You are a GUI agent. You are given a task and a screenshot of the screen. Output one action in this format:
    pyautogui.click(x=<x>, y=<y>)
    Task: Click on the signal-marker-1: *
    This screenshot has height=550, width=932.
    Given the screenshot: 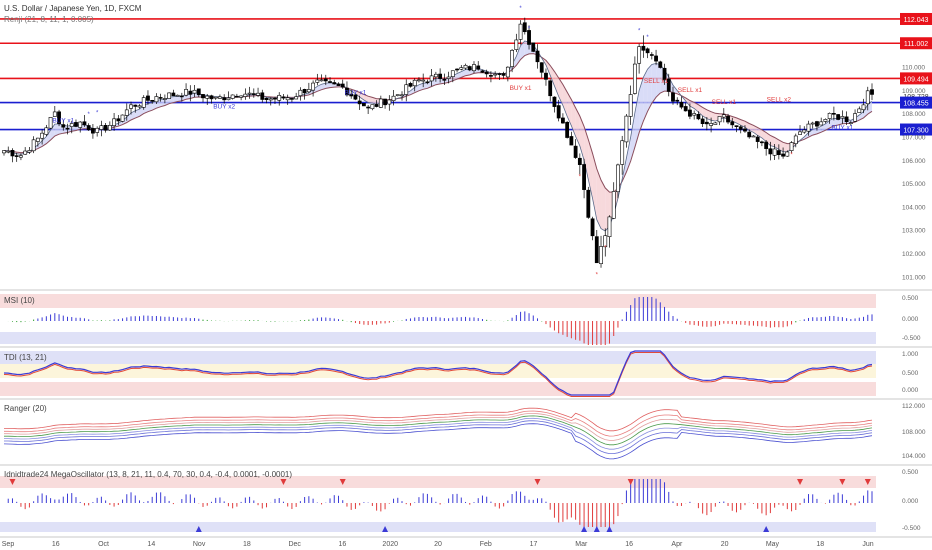 What is the action you would take?
    pyautogui.click(x=97, y=113)
    